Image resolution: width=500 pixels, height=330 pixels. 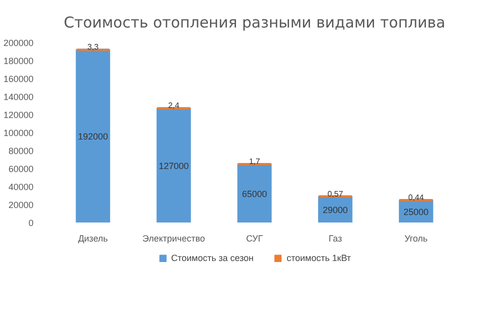 I want to click on y-tick-label: 100000, so click(x=18, y=133).